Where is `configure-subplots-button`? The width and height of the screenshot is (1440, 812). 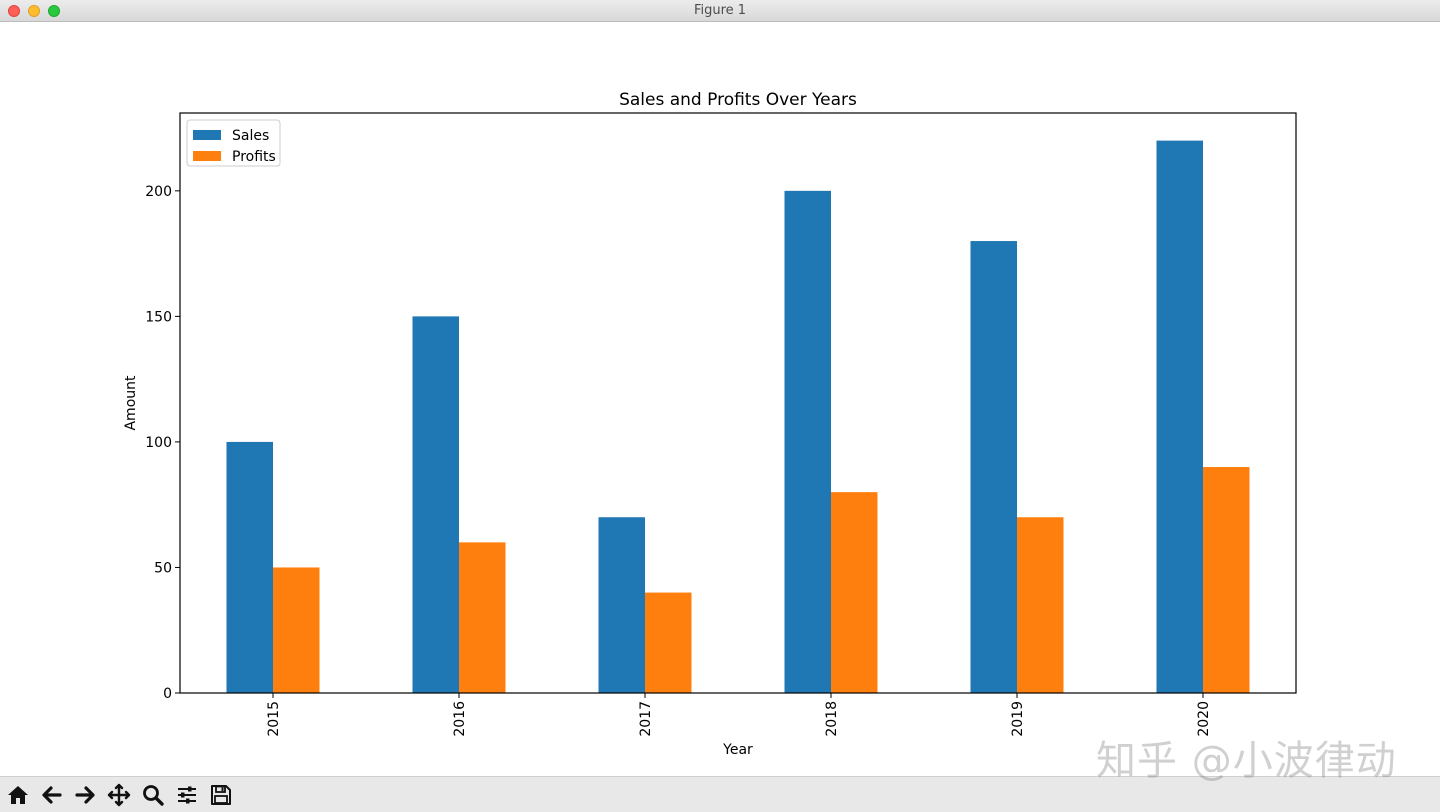 configure-subplots-button is located at coordinates (187, 795).